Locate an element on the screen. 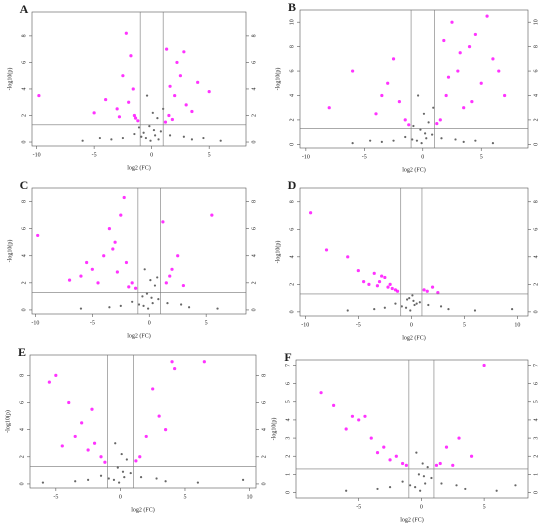 Image resolution: width=550 pixels, height=523 pixels. y2-tick-label: 2 is located at coordinates (536, 284).